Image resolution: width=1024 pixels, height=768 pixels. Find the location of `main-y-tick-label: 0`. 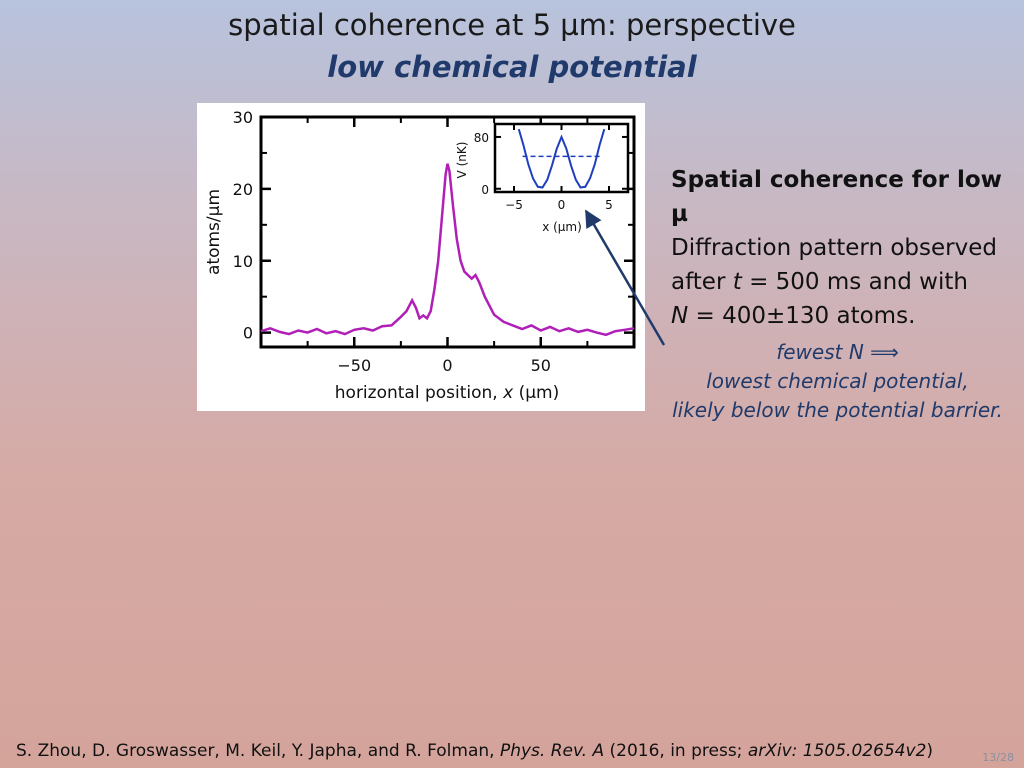

main-y-tick-label: 0 is located at coordinates (248, 333).